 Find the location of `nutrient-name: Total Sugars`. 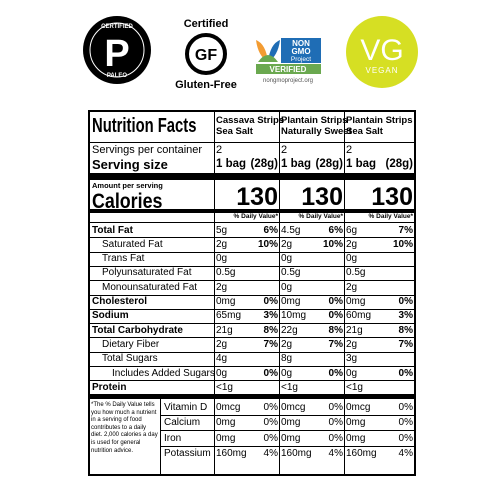

nutrient-name: Total Sugars is located at coordinates (130, 359).